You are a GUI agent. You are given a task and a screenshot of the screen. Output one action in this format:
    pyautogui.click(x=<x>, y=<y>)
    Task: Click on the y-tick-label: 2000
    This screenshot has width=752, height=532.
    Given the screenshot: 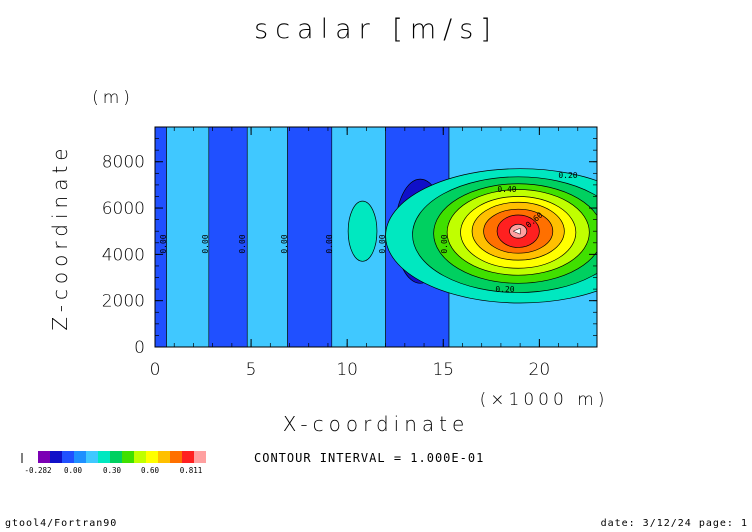 What is the action you would take?
    pyautogui.click(x=123, y=302)
    